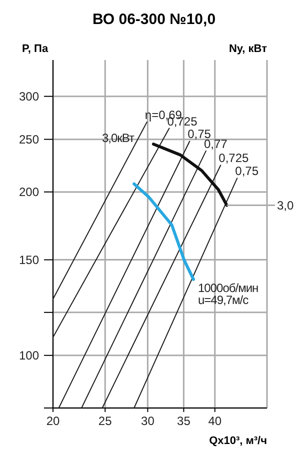 This screenshot has height=456, width=308. Describe the element at coordinates (234, 158) in the screenshot. I see `series-label: 0,725` at that location.